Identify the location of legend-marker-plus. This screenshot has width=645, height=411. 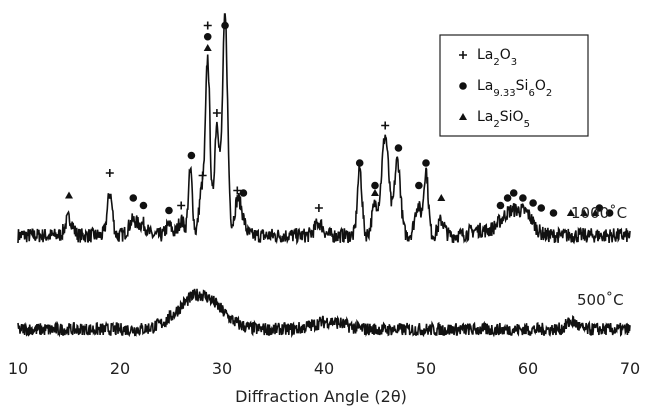
(463, 55).